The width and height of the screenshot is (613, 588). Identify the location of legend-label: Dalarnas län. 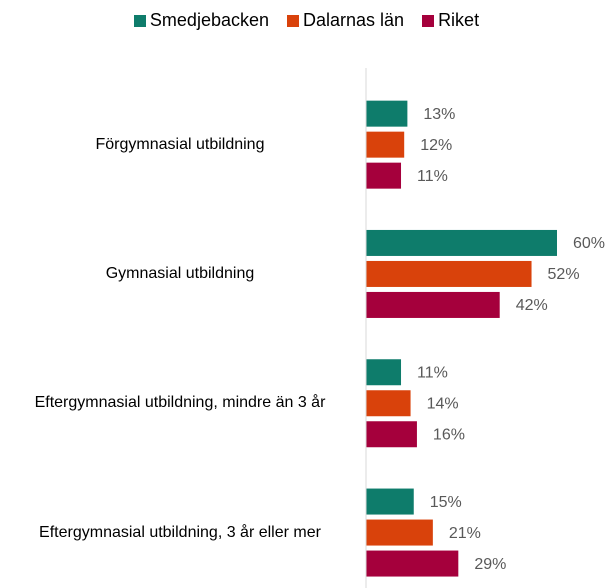
(354, 20).